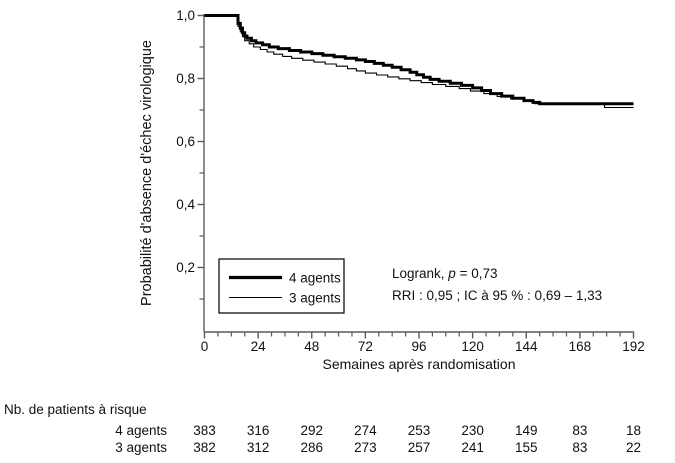  I want to click on rri-text: RRI : 0,95 ; IC à 95 % : 0,69 – 1,33, so click(497, 295).